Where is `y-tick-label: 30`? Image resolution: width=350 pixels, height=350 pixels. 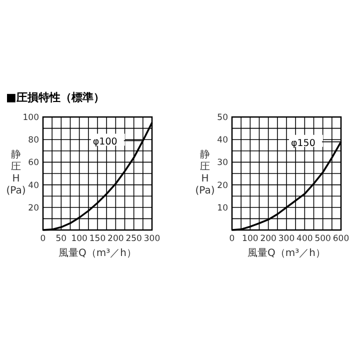
y-tick-label: 30 is located at coordinates (222, 163).